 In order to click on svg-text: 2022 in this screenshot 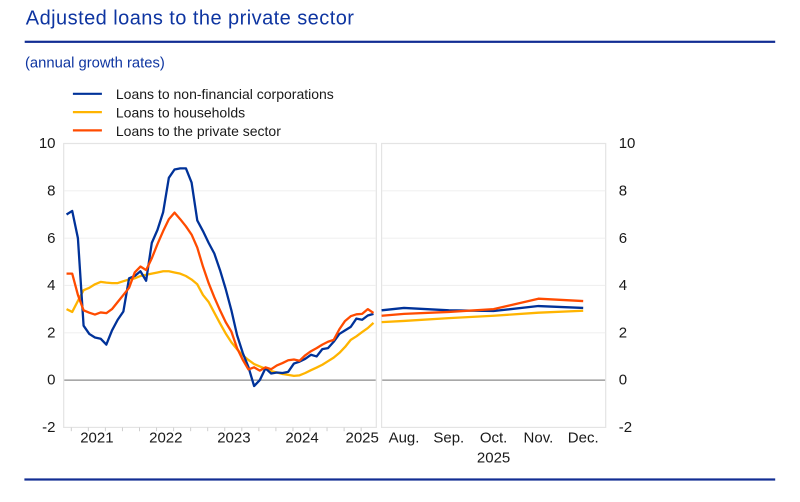, I will do `click(165, 437)`.